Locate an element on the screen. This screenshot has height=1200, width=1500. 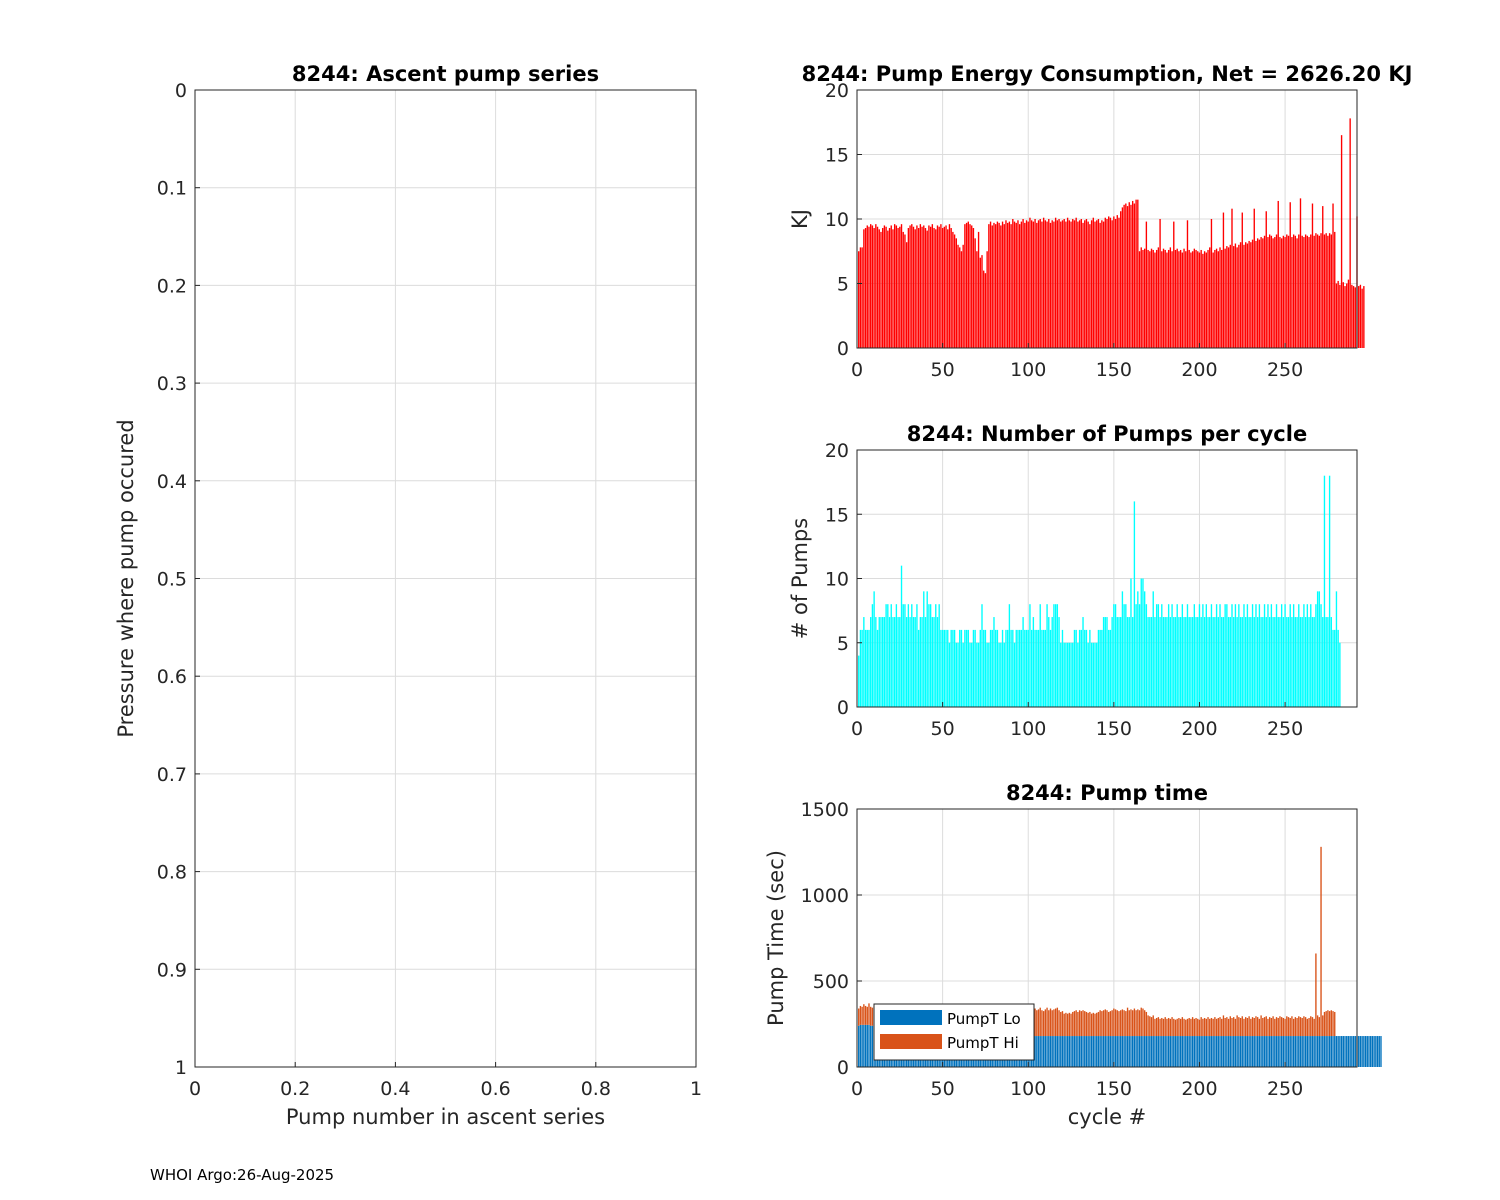
x-tick-label: 0.8 is located at coordinates (596, 1089).